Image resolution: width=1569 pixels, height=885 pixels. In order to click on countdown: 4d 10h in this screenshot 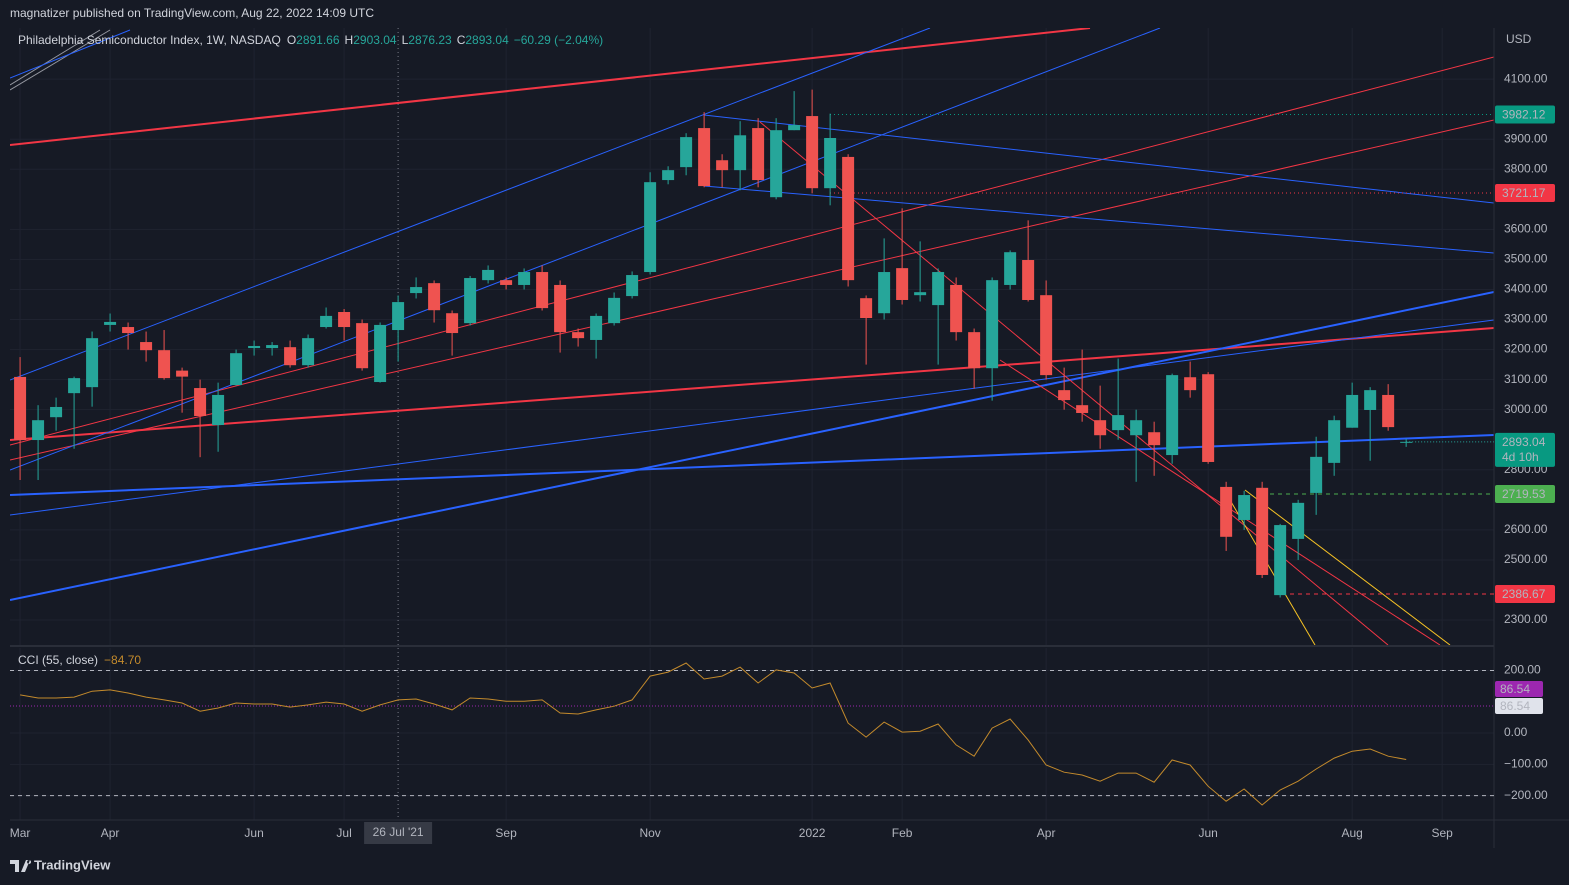, I will do `click(1520, 457)`.